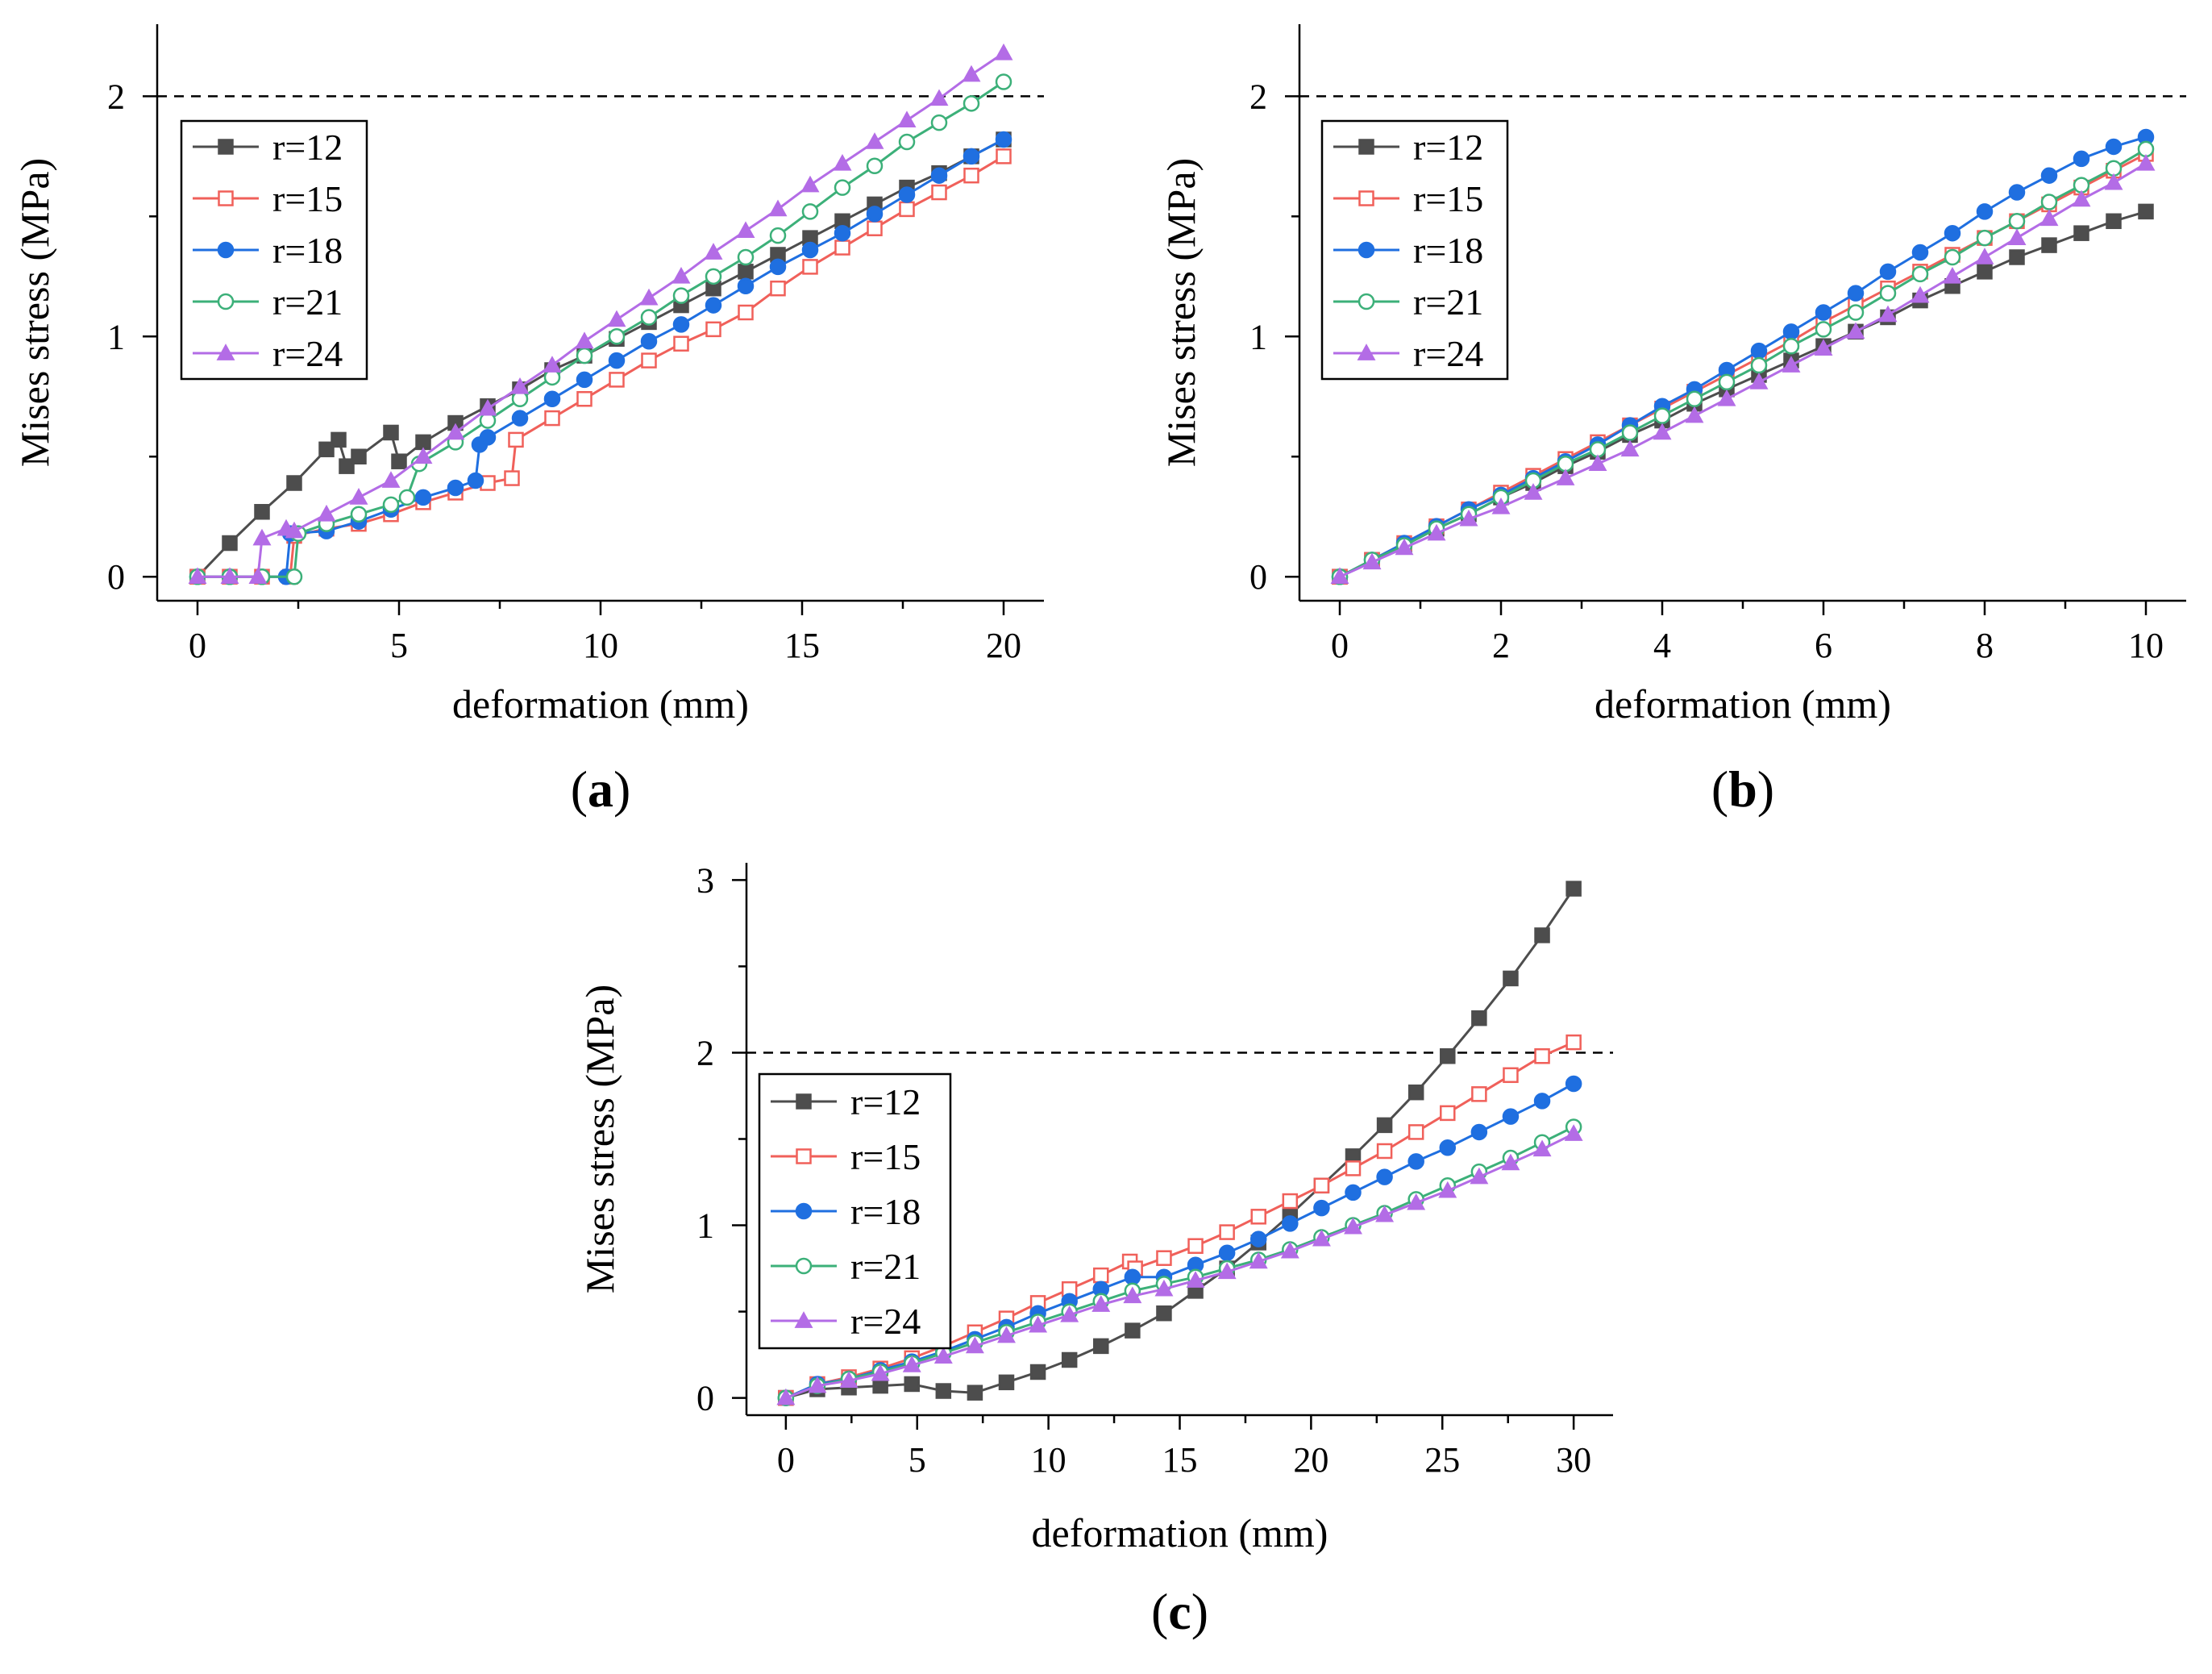 This screenshot has height=1674, width=2212. Describe the element at coordinates (705, 1398) in the screenshot. I see `y-tick-label-c: 0` at that location.